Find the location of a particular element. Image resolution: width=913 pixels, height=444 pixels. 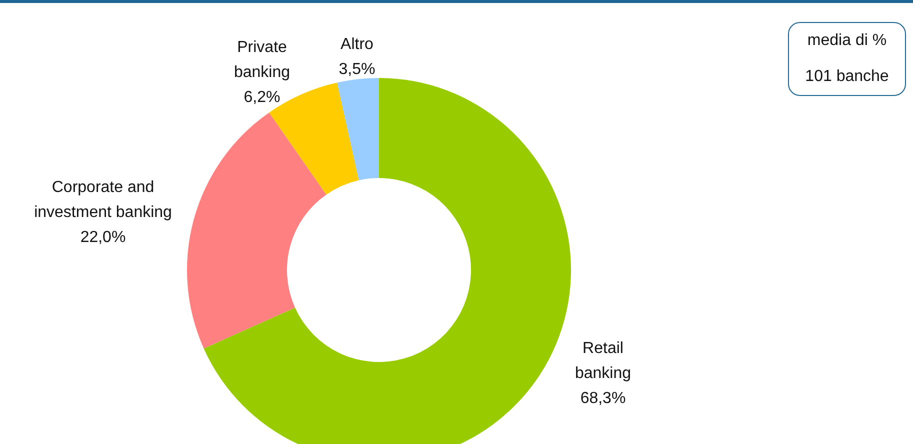

data-label: 3,5% is located at coordinates (357, 69).